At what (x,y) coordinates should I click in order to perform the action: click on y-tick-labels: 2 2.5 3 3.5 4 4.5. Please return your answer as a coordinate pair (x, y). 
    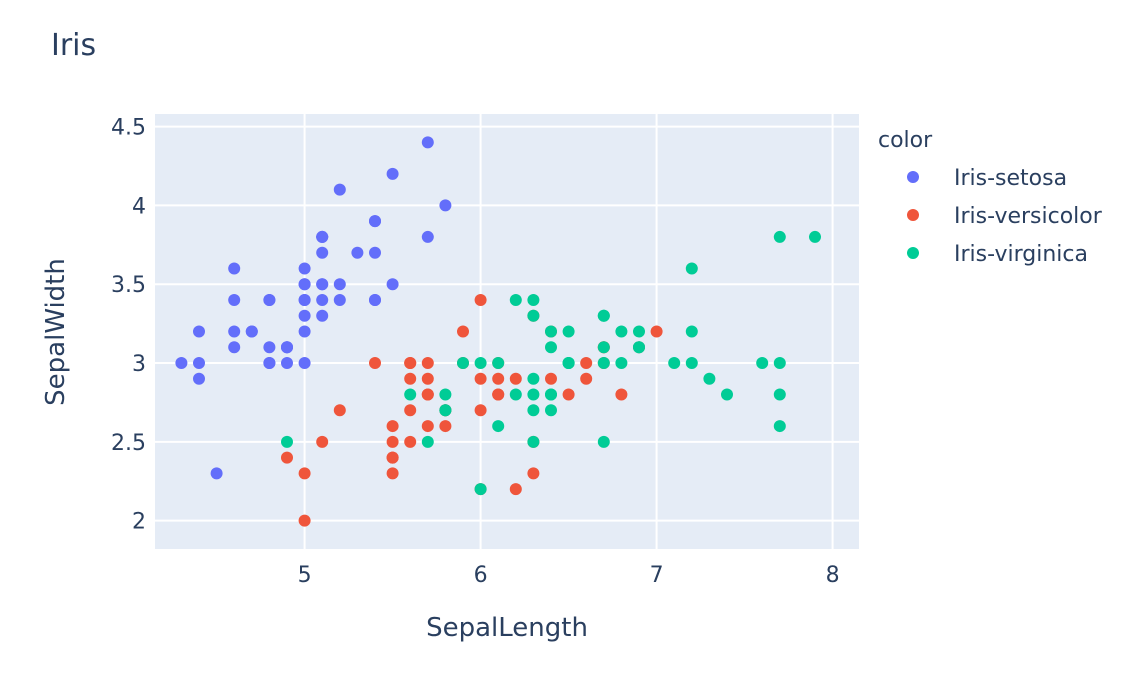
    Looking at the image, I should click on (128, 325).